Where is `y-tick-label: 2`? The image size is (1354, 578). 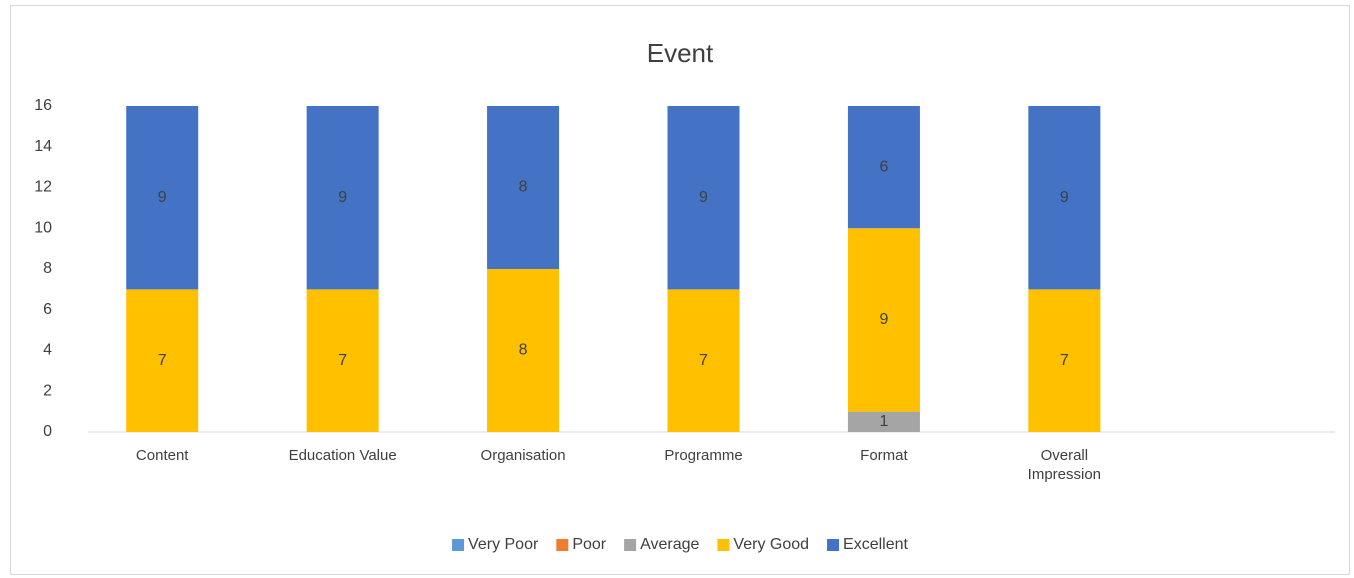
y-tick-label: 2 is located at coordinates (47, 390).